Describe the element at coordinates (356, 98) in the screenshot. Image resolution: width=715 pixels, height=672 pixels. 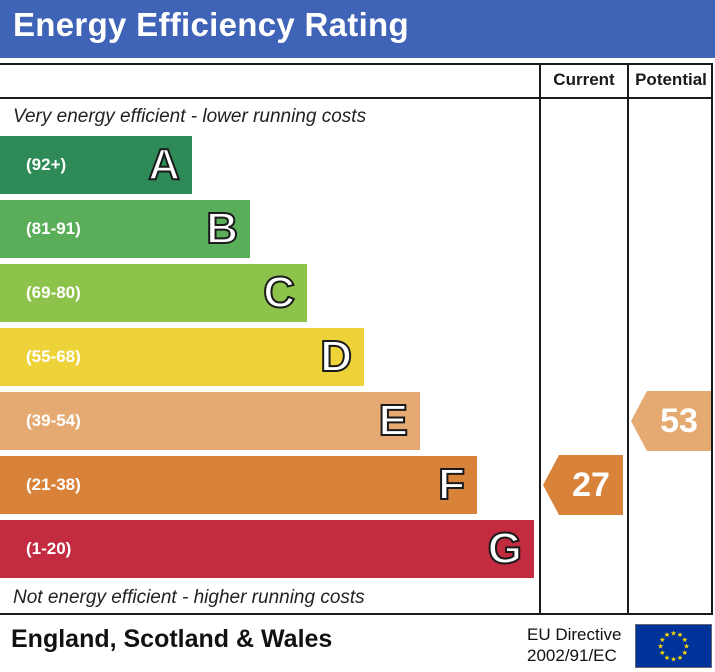
I see `header-divider` at that location.